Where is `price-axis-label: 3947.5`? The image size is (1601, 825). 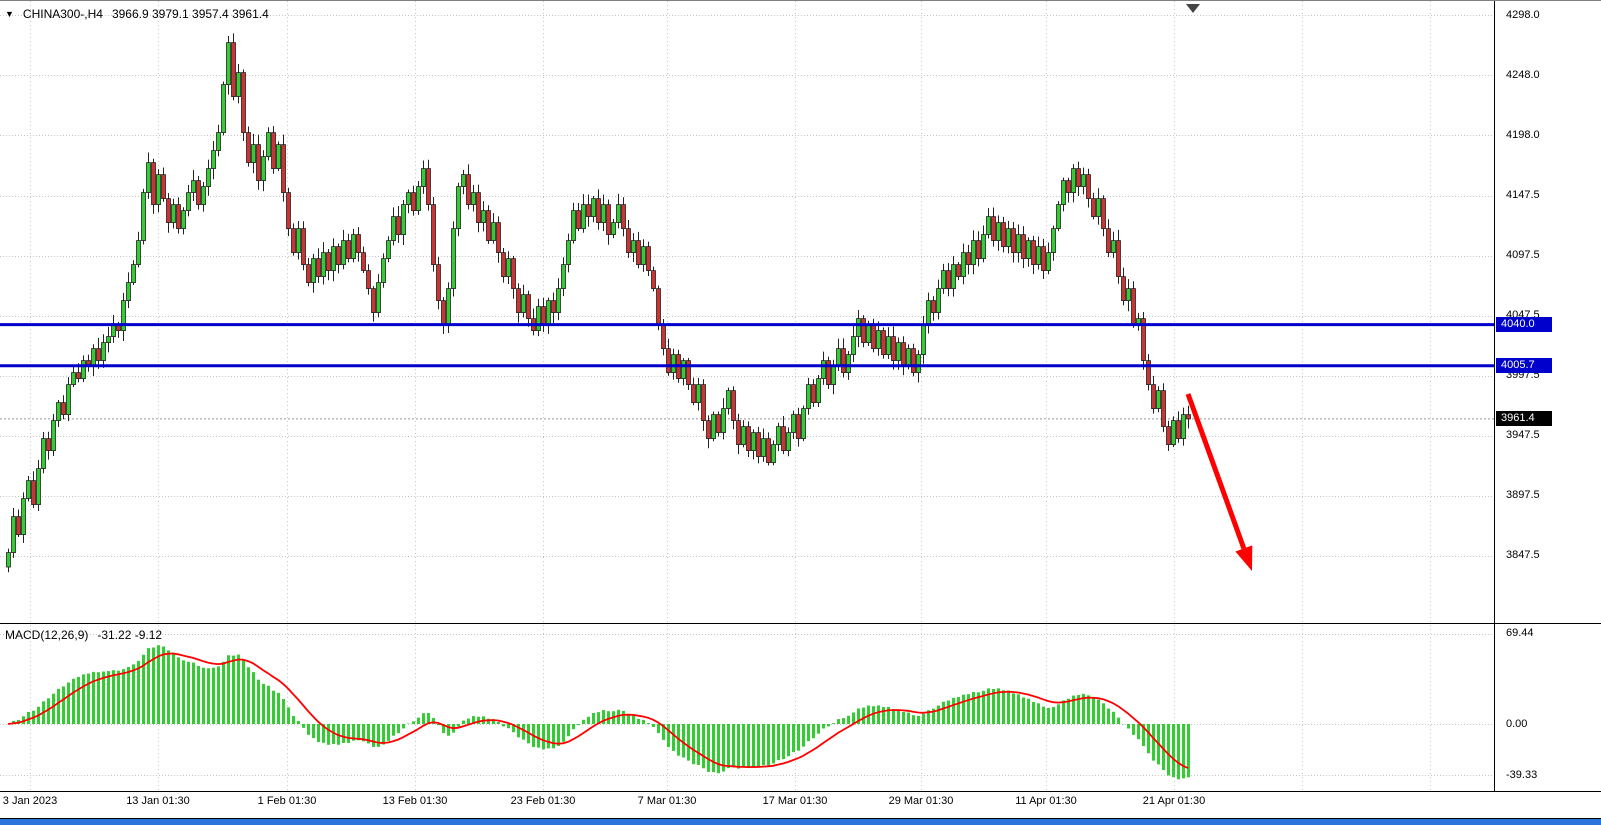
price-axis-label: 3947.5 is located at coordinates (1523, 435).